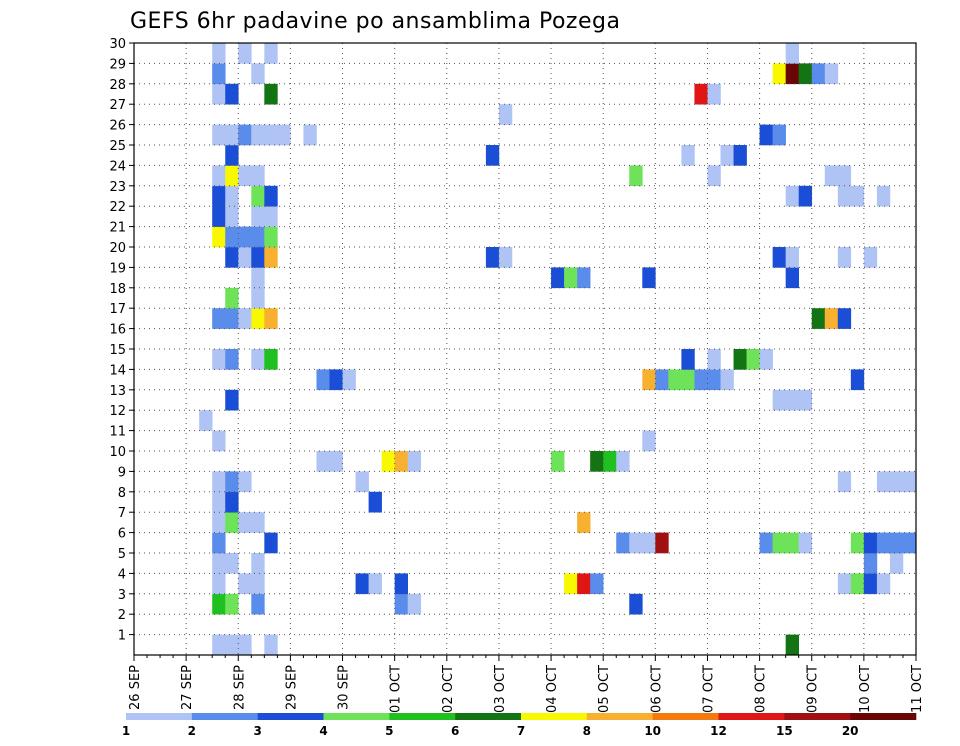 The width and height of the screenshot is (960, 746). Describe the element at coordinates (761, 689) in the screenshot. I see `x-tick-label: 08 OCT` at that location.